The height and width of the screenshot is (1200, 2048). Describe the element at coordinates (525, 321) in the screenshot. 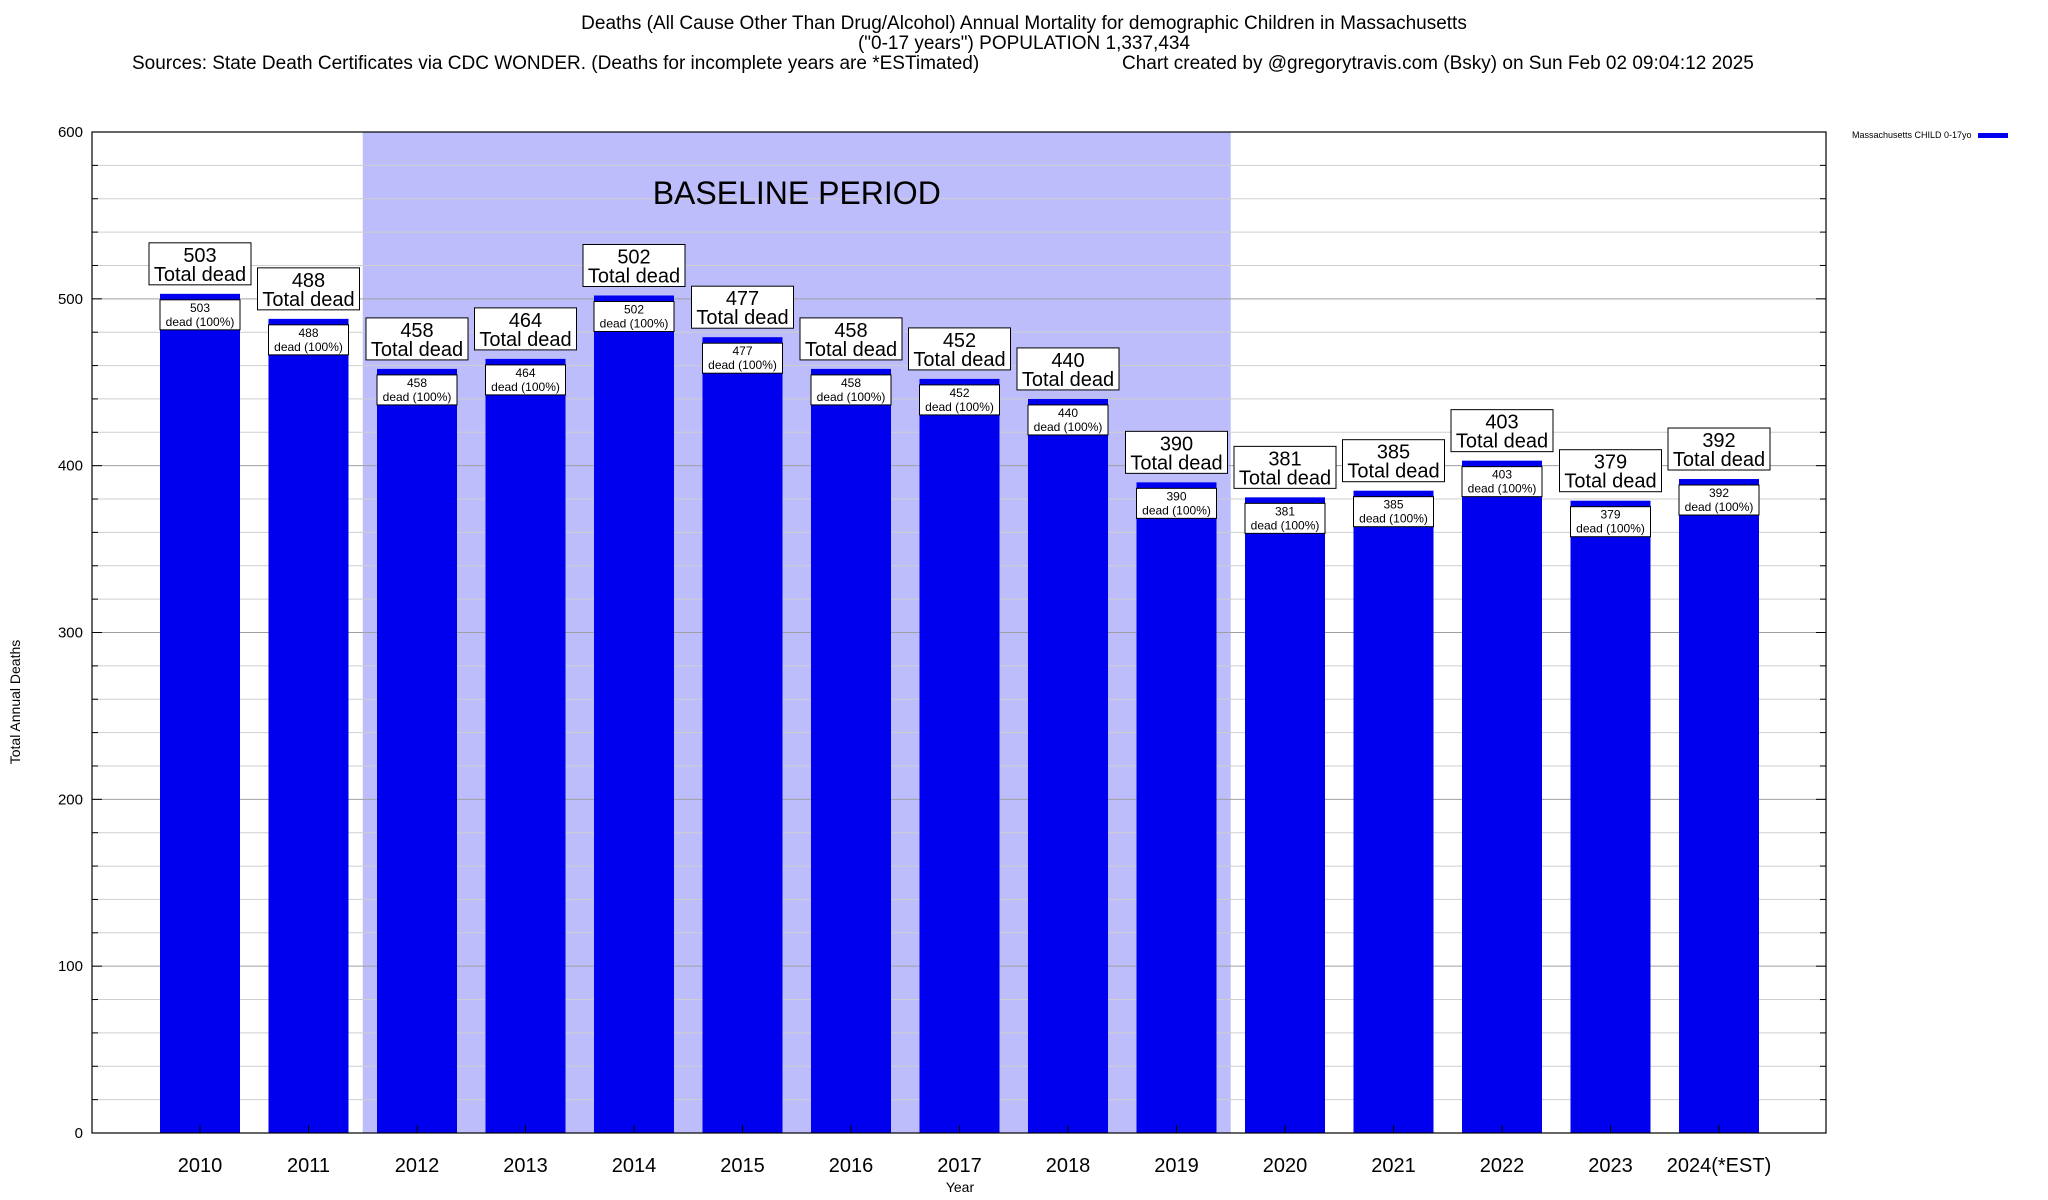

I see `bar-total-value-label: 464` at that location.